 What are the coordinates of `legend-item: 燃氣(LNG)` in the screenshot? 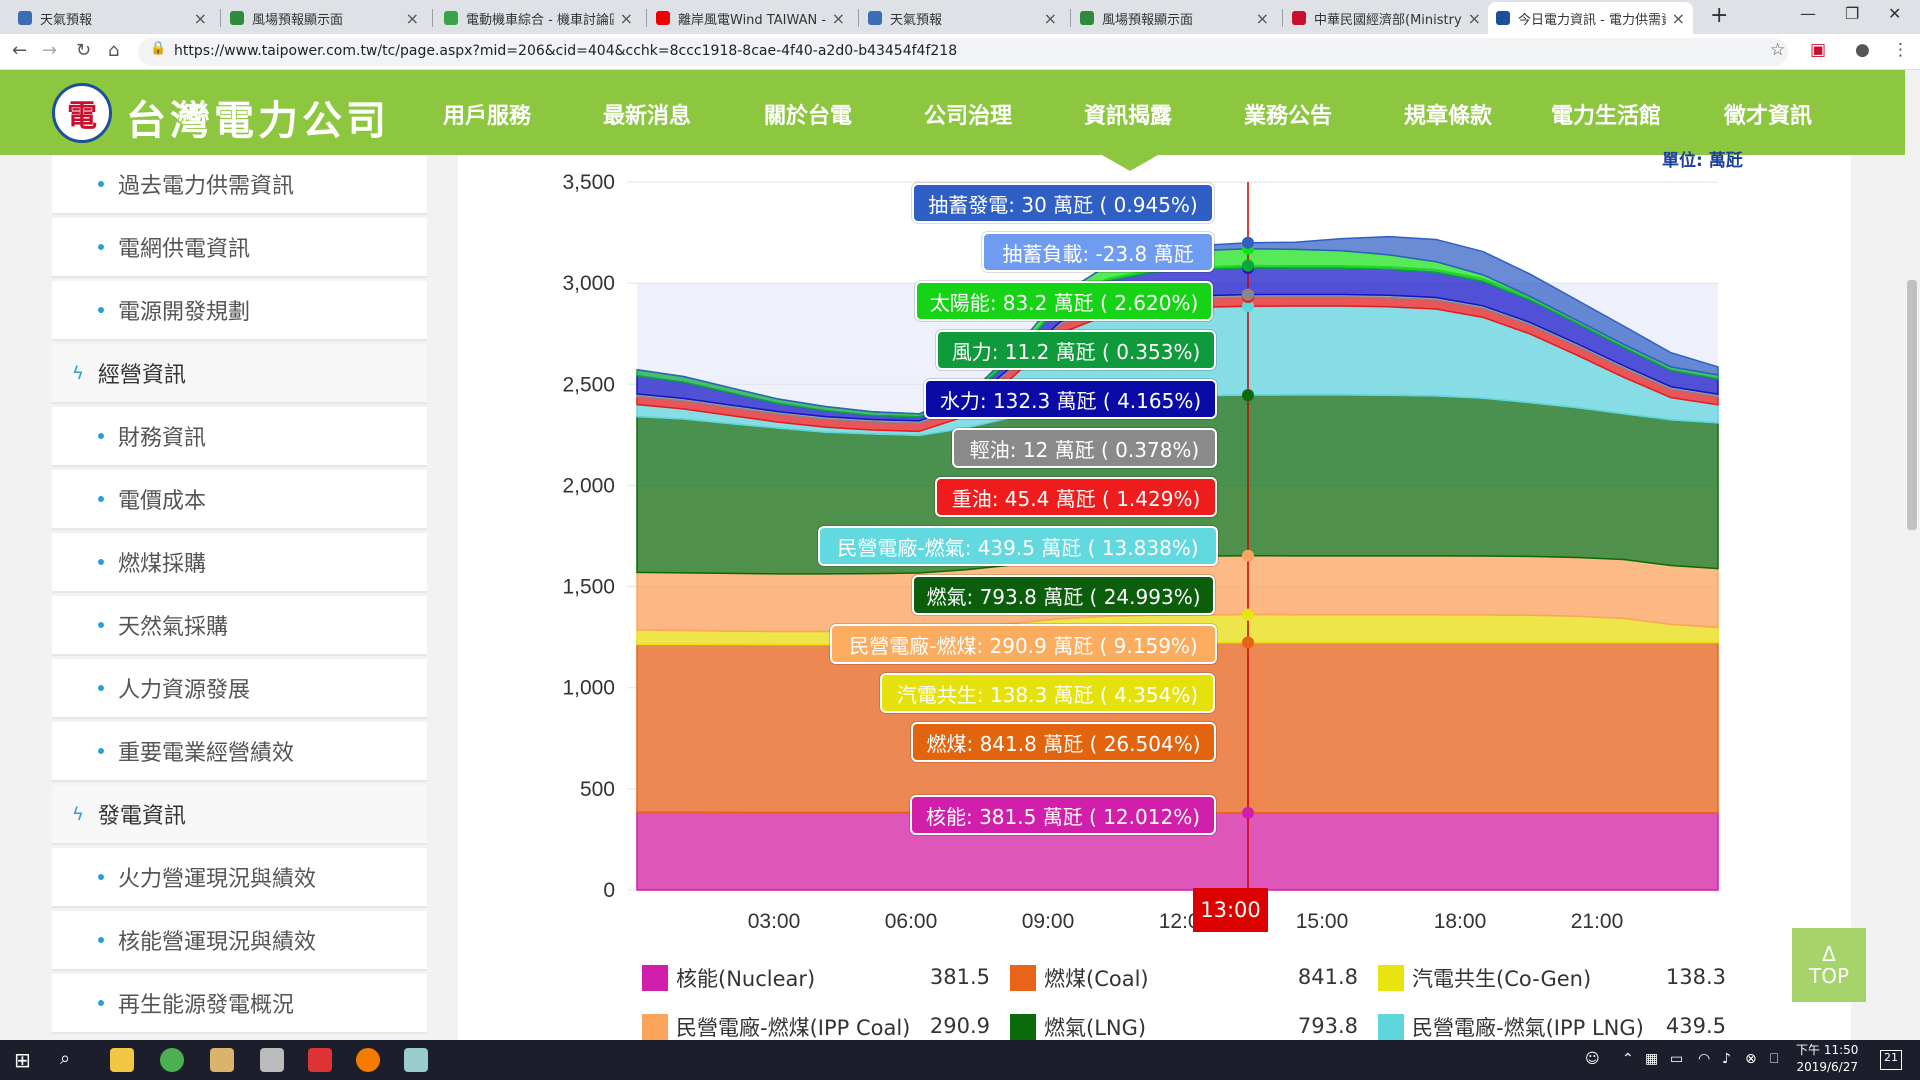 It's located at (1078, 1027).